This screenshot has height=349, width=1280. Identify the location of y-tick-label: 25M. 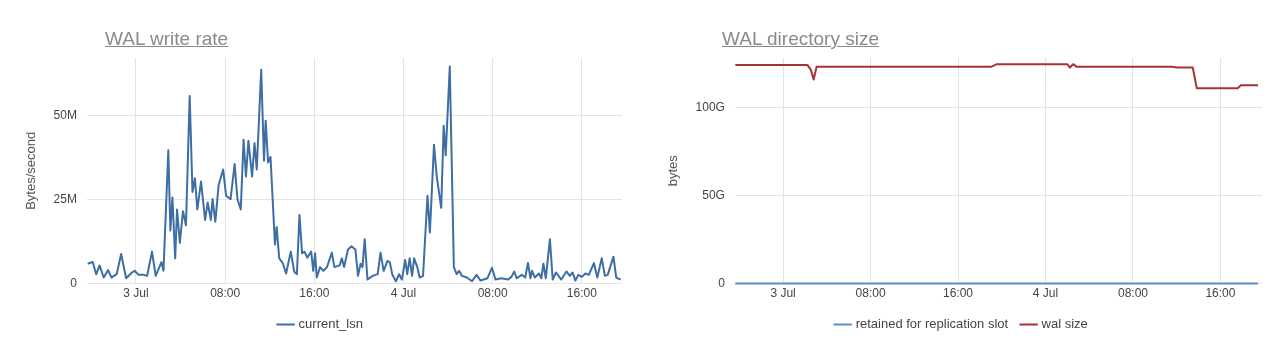
(65, 198).